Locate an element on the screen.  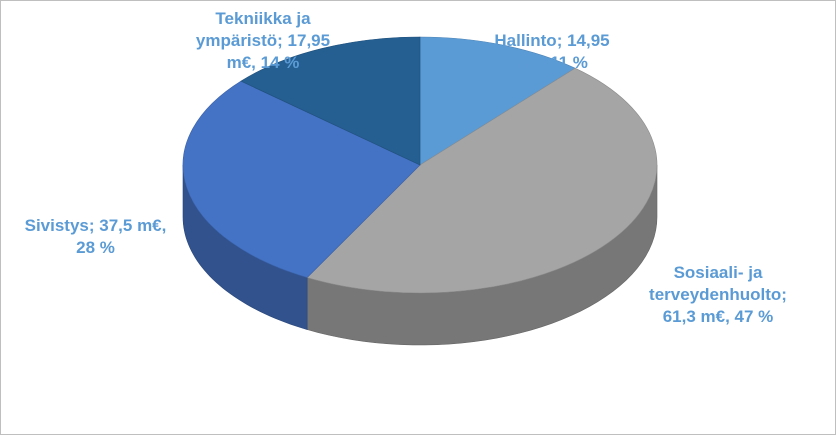
pie-slice-sivistys is located at coordinates (301, 179).